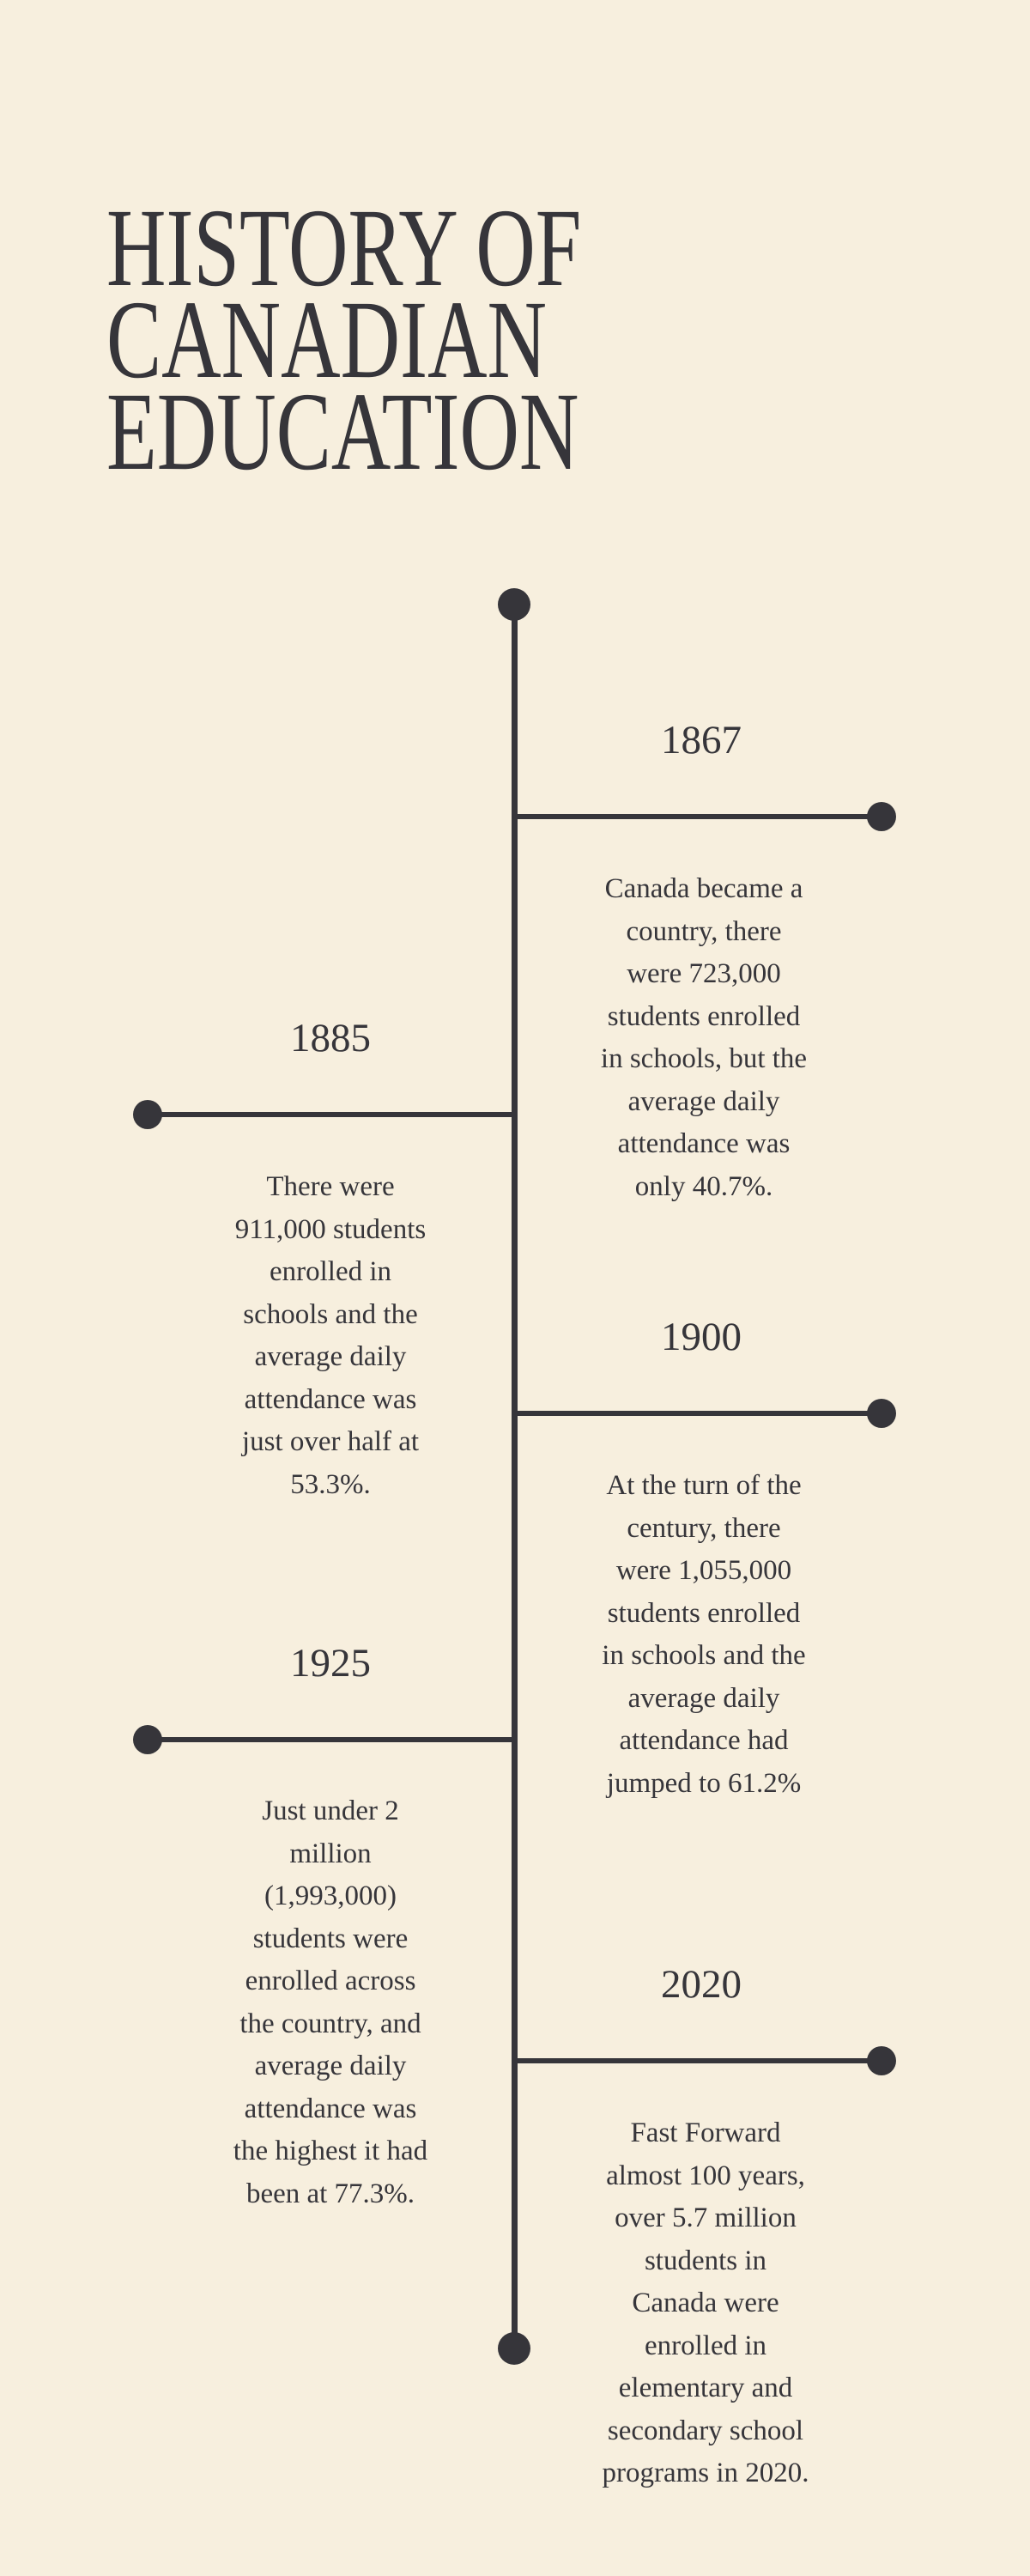  Describe the element at coordinates (514, 2348) in the screenshot. I see `timeline-end-dot-icon` at that location.